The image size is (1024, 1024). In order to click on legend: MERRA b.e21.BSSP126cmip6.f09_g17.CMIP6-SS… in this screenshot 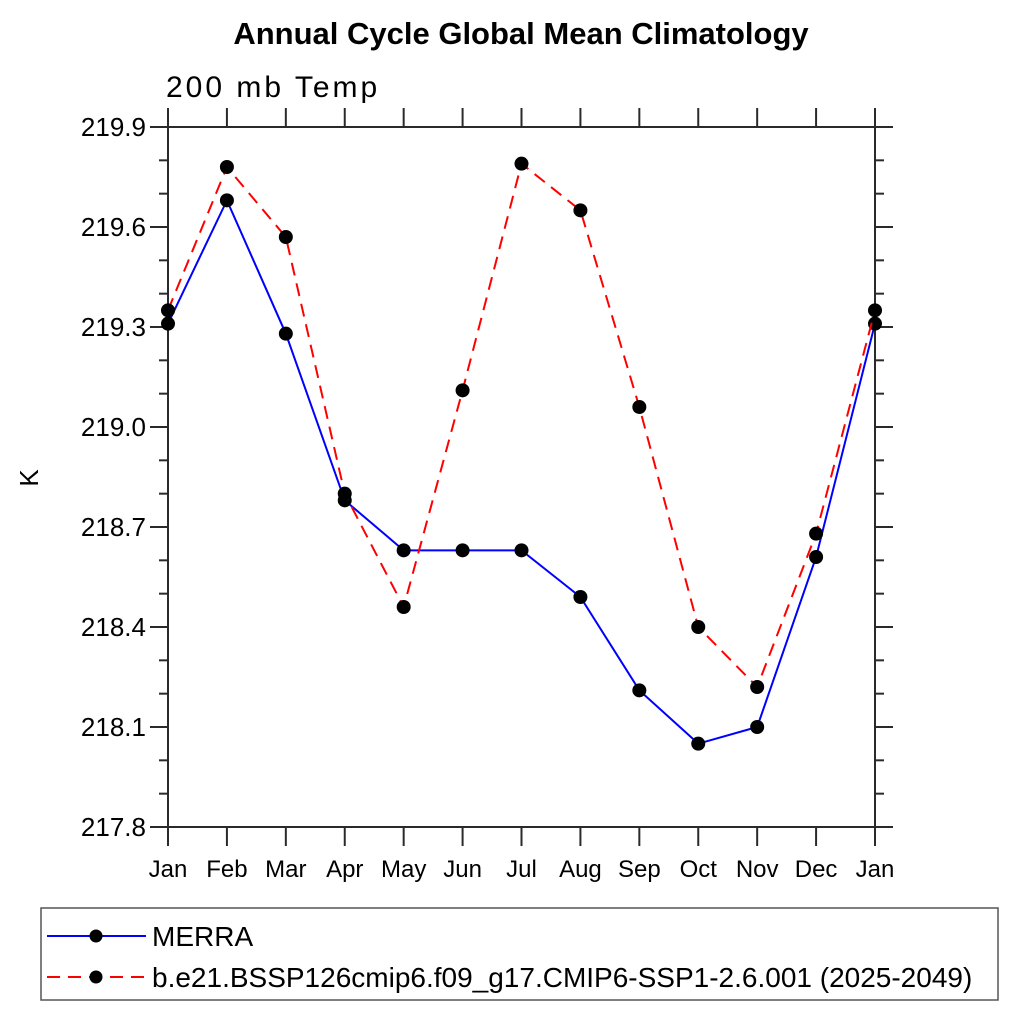, I will do `click(519, 954)`.